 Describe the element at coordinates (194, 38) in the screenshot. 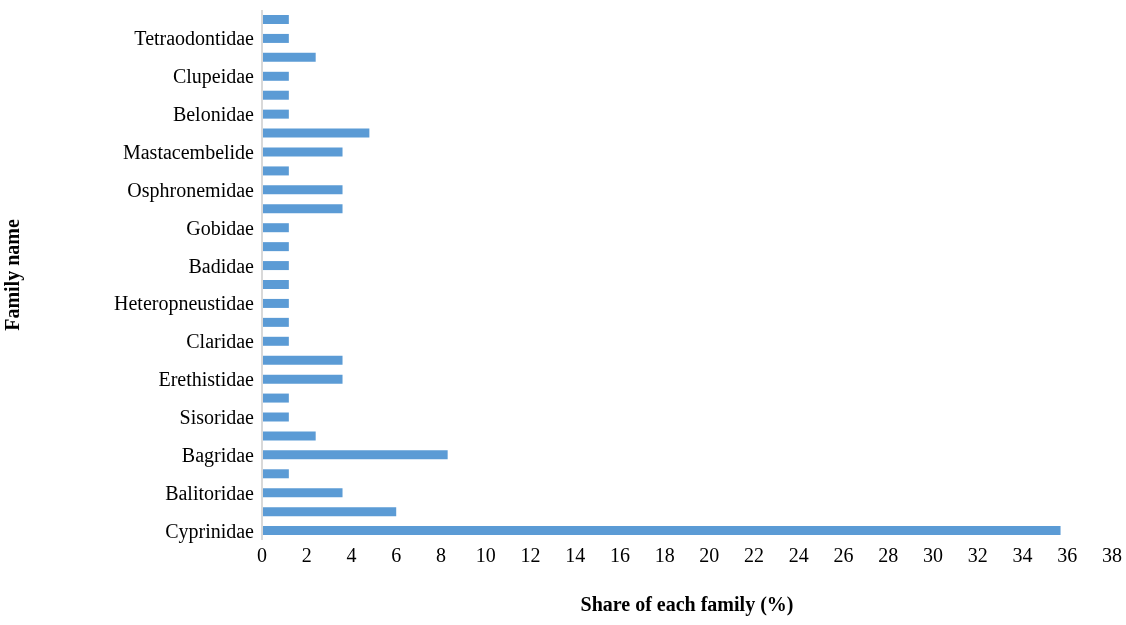

I see `y-tick-label: Tetraodontidae` at that location.